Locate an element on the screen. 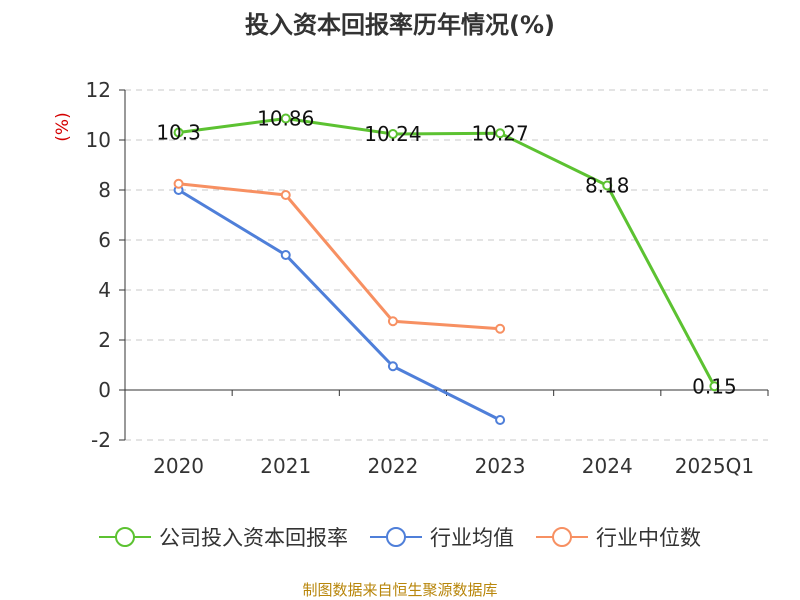 Image resolution: width=800 pixels, height=600 pixels. legend-label: 行业中位数 is located at coordinates (648, 538).